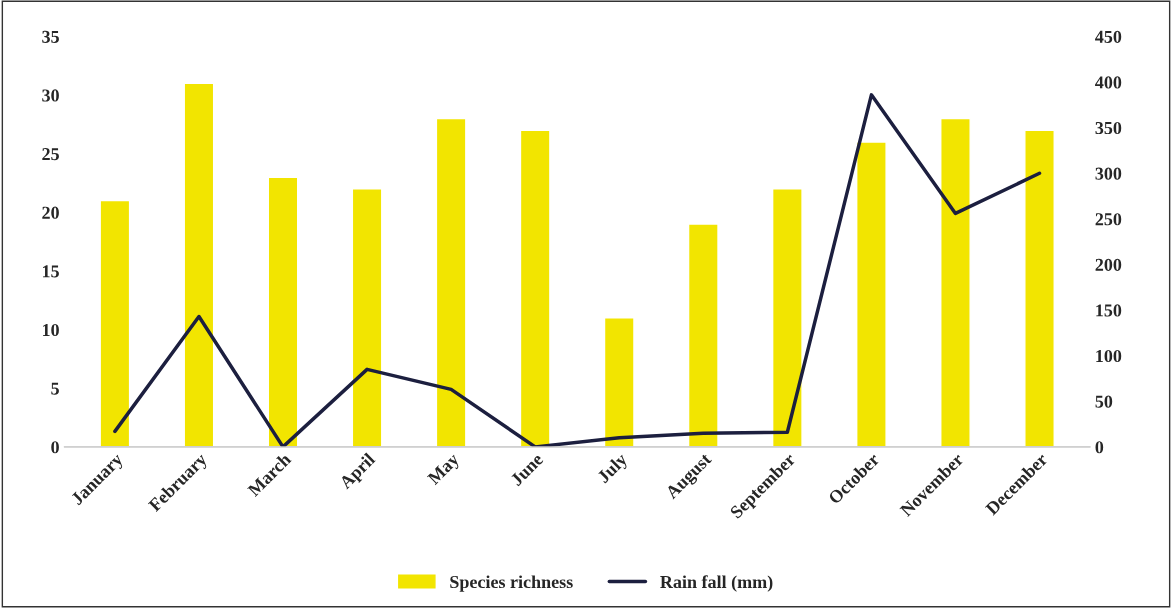  Describe the element at coordinates (1108, 36) in the screenshot. I see `y2-tick-label: 450` at that location.